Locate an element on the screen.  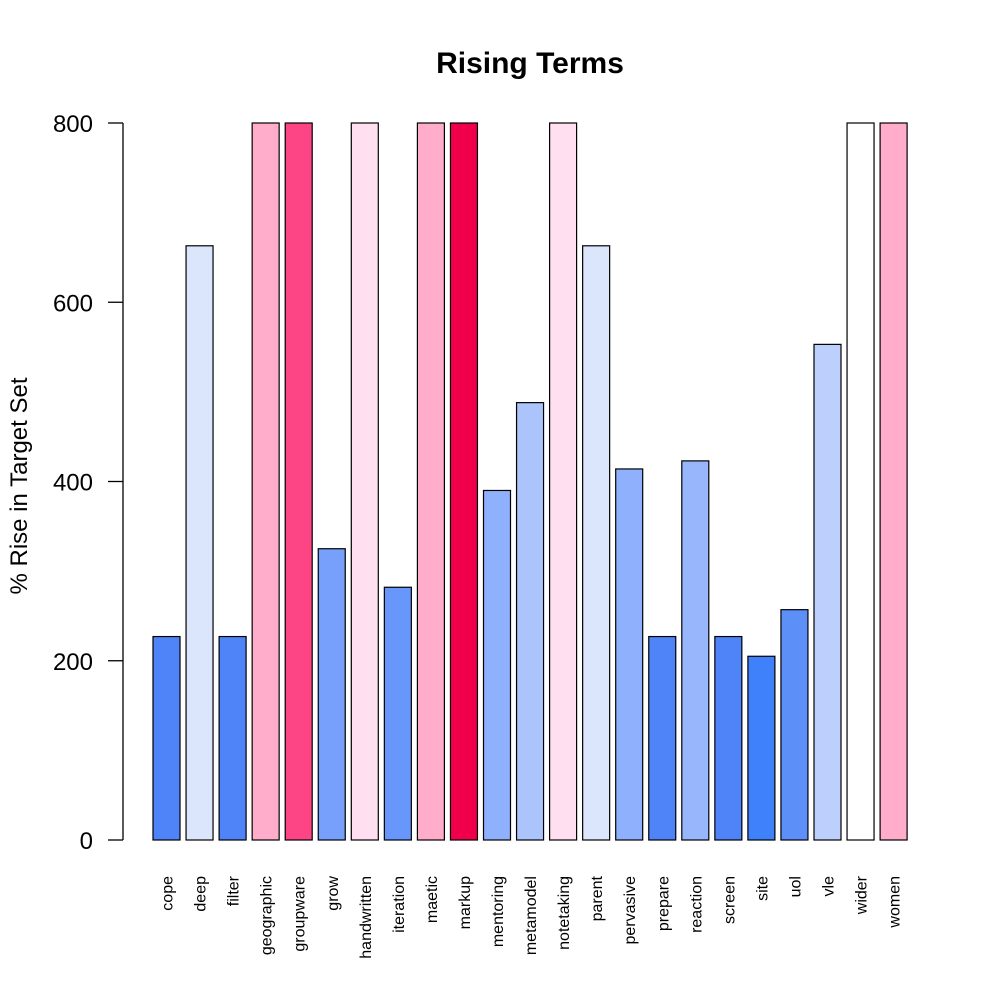
bar-wider is located at coordinates (860, 481).